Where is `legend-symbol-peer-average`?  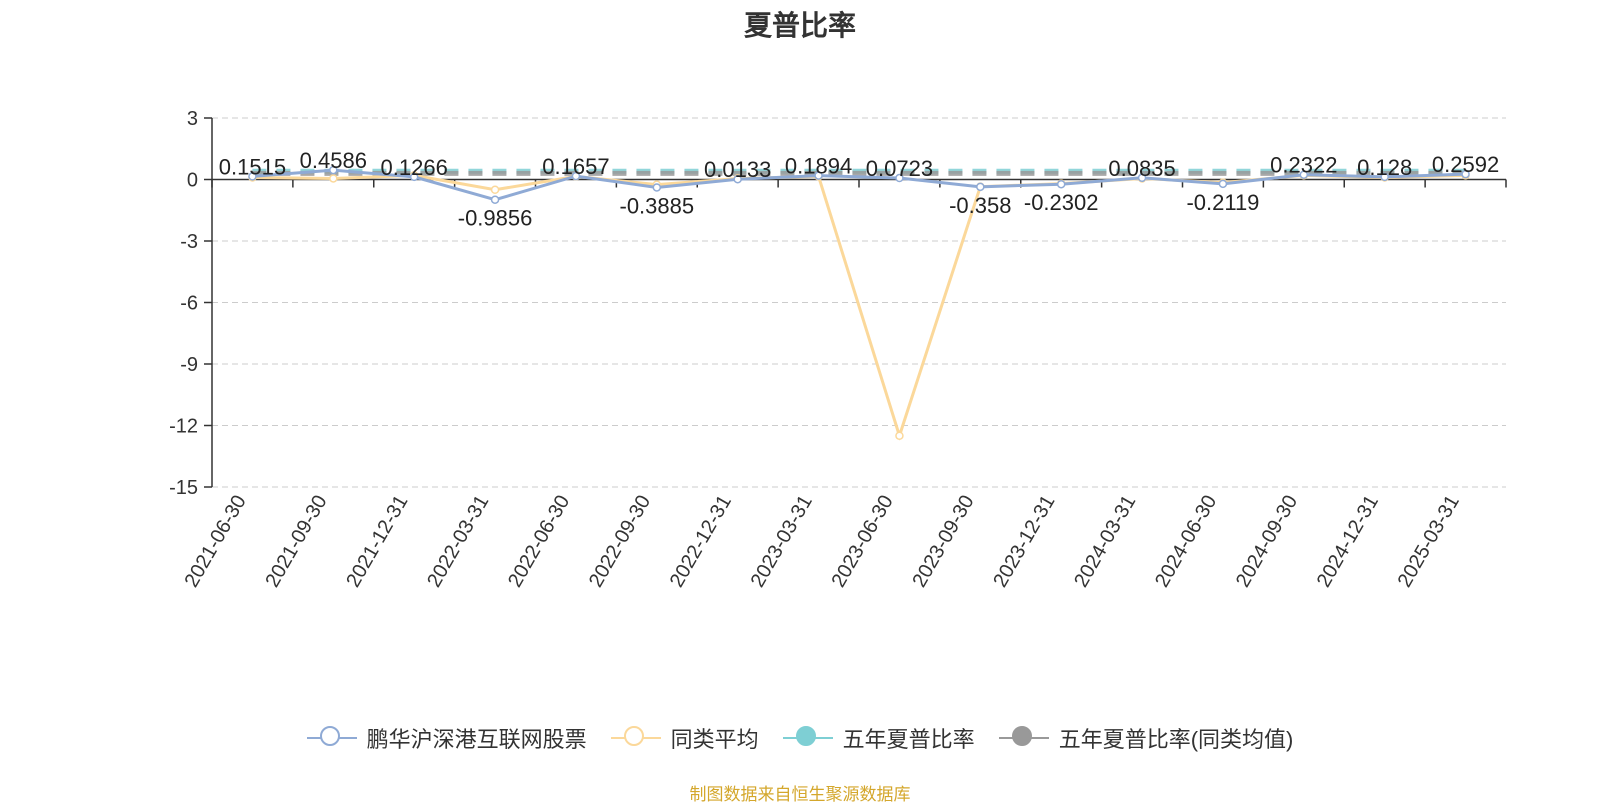
legend-symbol-peer-average is located at coordinates (635, 738).